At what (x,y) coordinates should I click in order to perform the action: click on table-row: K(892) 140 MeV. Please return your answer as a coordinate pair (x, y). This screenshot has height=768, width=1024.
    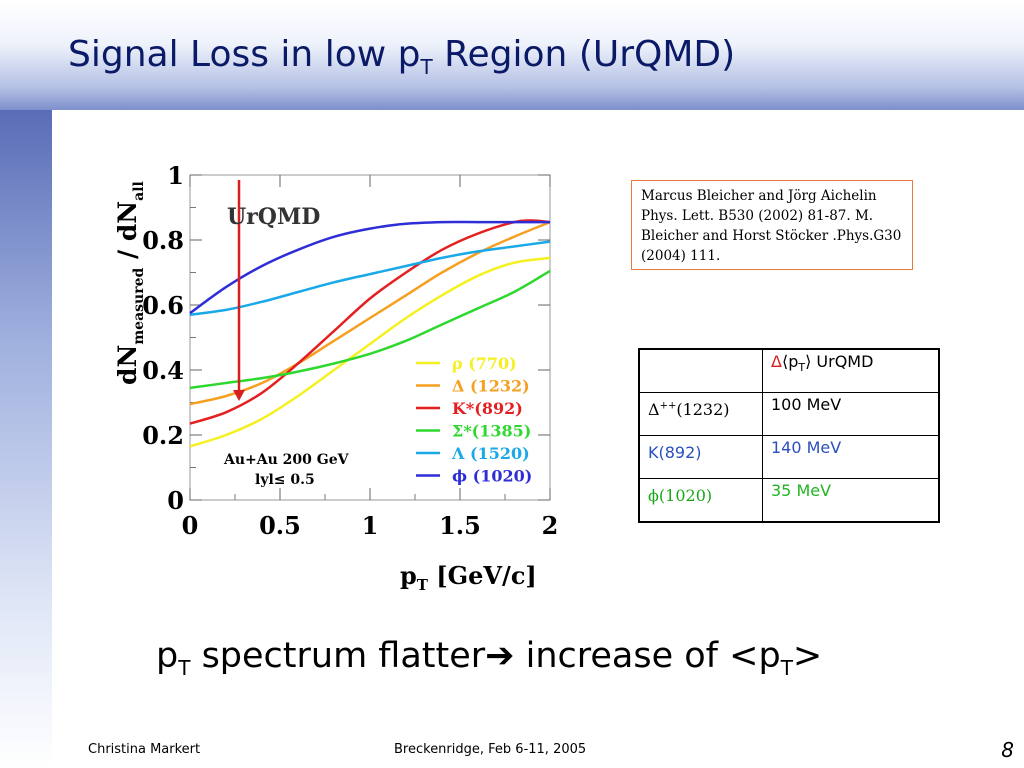
    Looking at the image, I should click on (789, 457).